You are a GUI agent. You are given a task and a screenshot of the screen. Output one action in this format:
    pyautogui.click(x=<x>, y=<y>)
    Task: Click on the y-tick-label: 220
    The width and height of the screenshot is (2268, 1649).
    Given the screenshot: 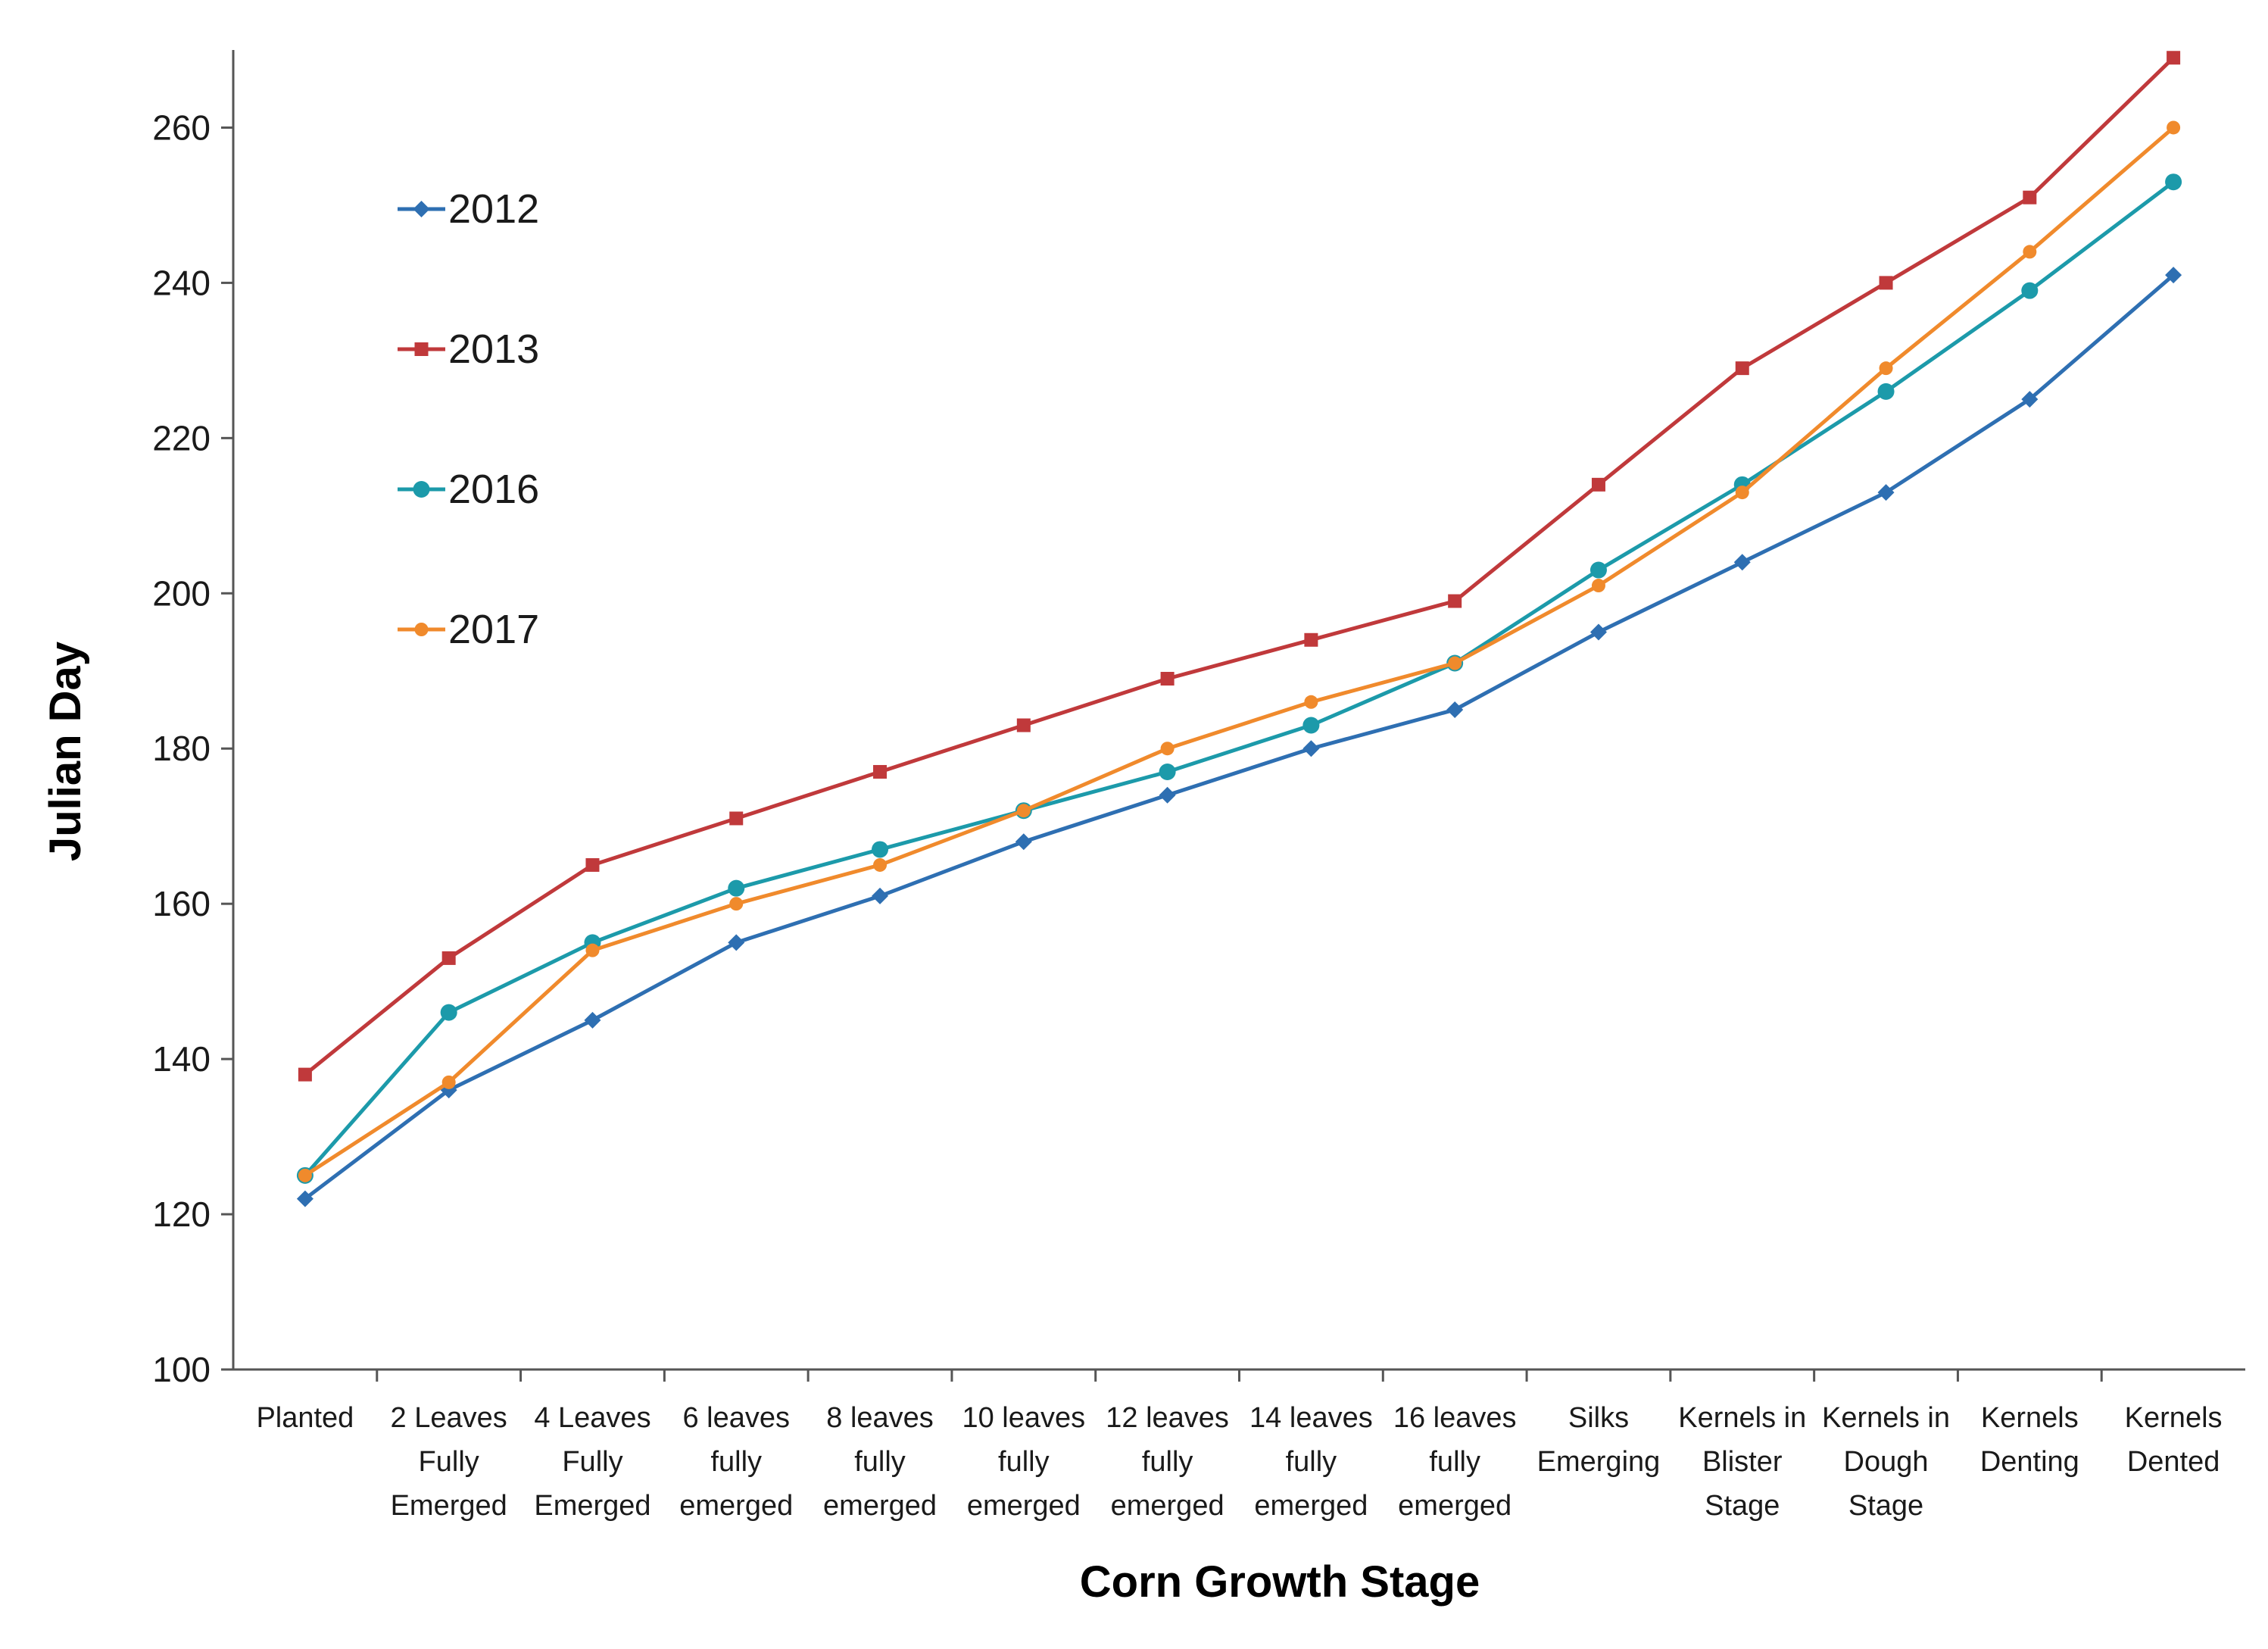 What is the action you would take?
    pyautogui.click(x=181, y=438)
    